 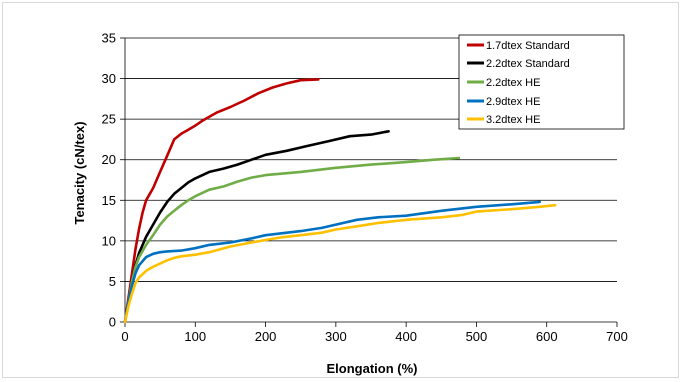 What do you see at coordinates (79, 172) in the screenshot?
I see `y-axis-label: Tenacity (cN/tex)` at bounding box center [79, 172].